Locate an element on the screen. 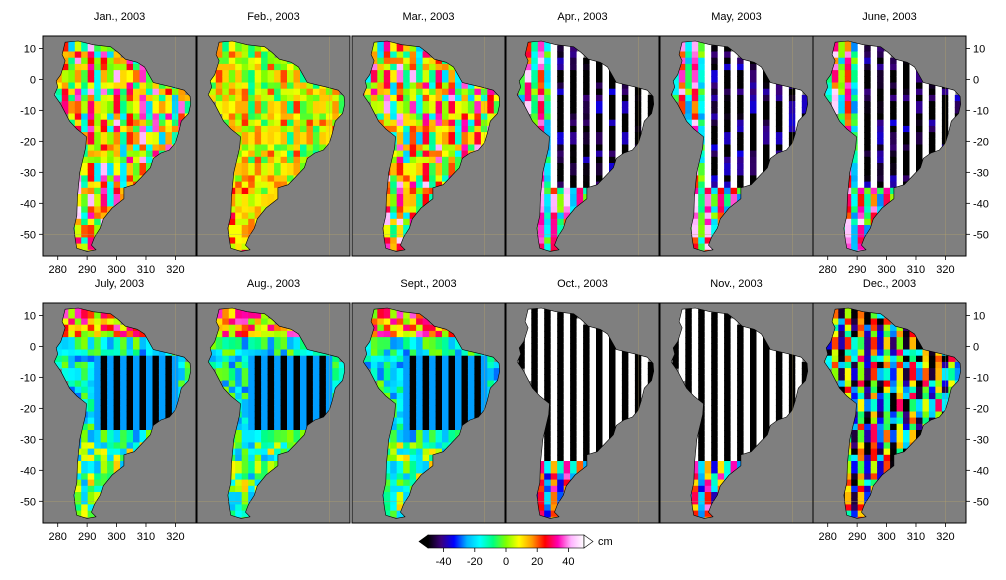 The width and height of the screenshot is (1006, 580). panel-frame is located at coordinates (428, 413).